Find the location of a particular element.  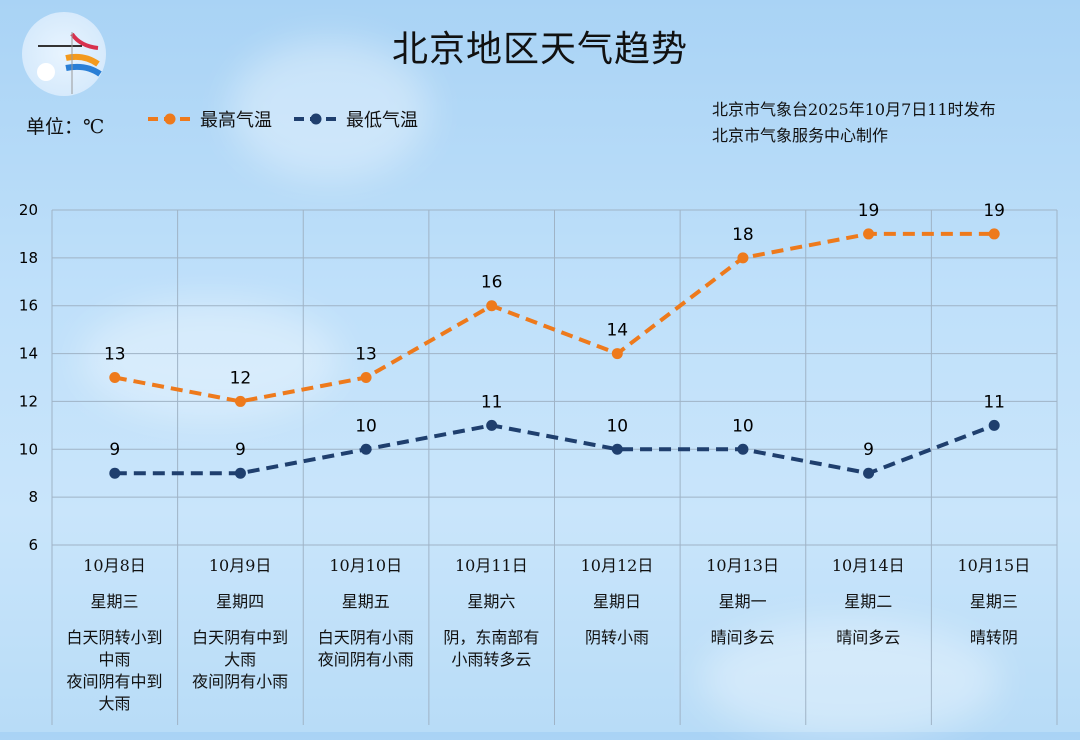

date-label: 10月14日 is located at coordinates (868, 565).